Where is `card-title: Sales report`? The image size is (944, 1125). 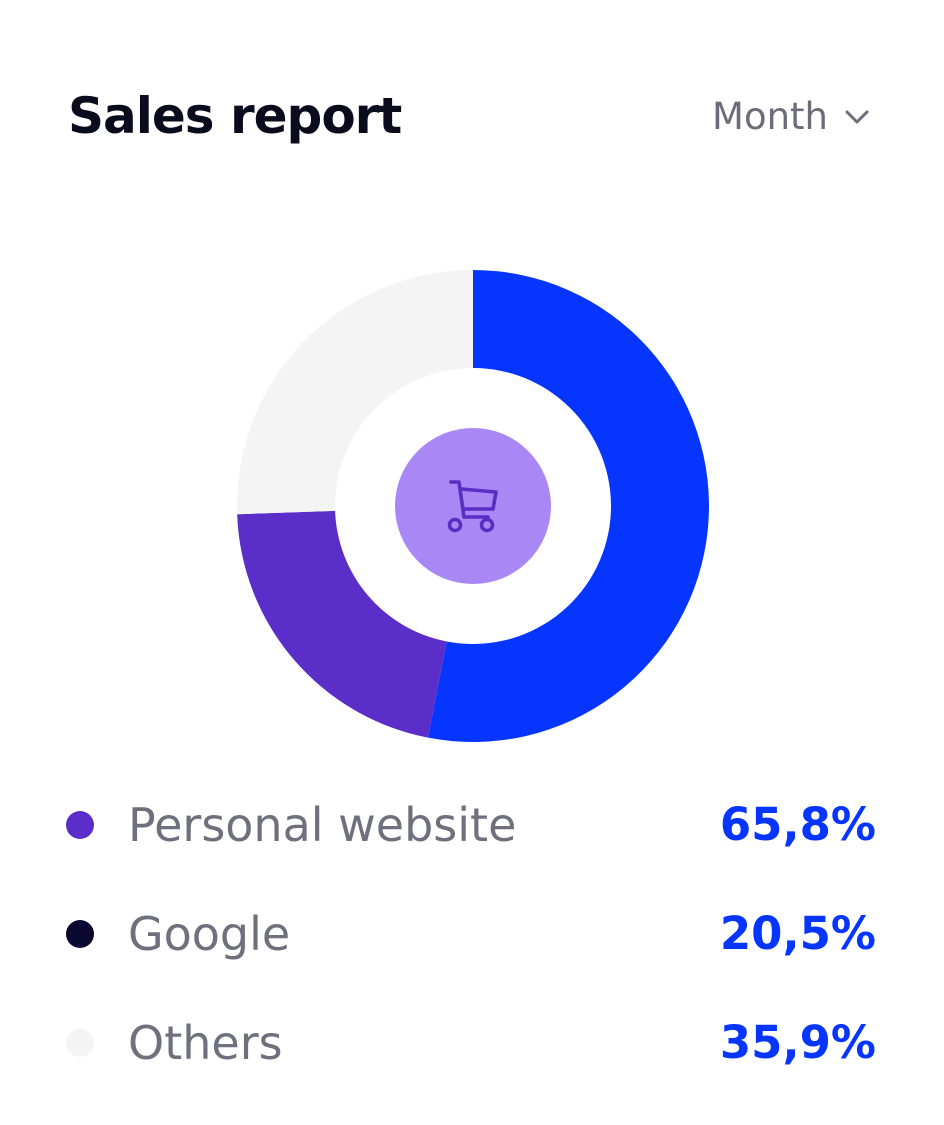 card-title: Sales report is located at coordinates (235, 116).